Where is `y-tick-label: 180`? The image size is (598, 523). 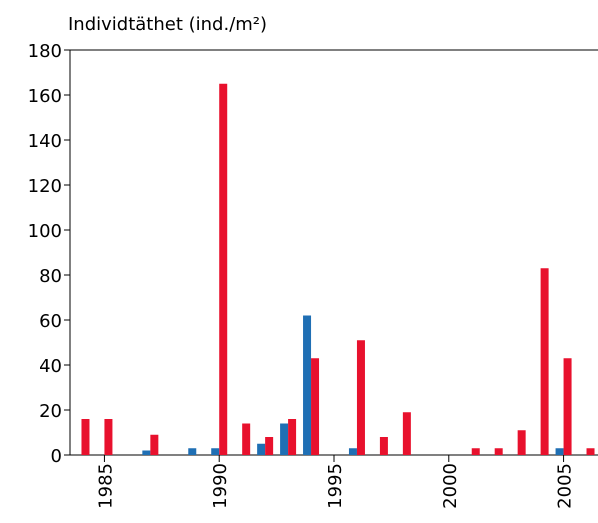 y-tick-label: 180 is located at coordinates (45, 51).